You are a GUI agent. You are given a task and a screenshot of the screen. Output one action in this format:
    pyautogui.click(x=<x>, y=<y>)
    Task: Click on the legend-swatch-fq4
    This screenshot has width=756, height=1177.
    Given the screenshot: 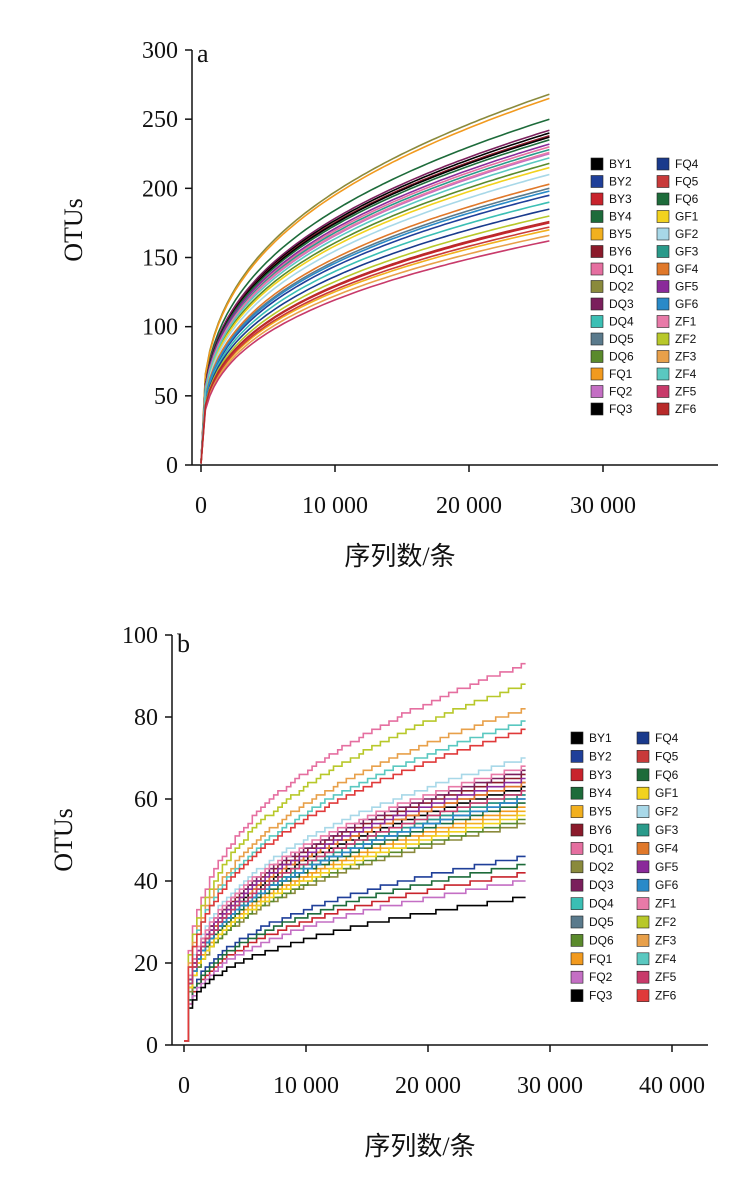 What is the action you would take?
    pyautogui.click(x=643, y=738)
    